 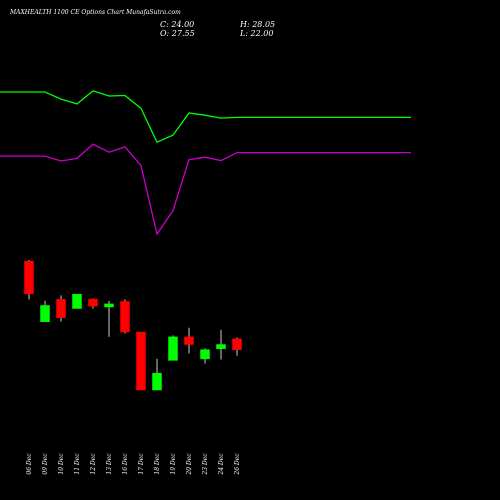 What do you see at coordinates (141, 464) in the screenshot?
I see `date-label: 17 Dec` at bounding box center [141, 464].